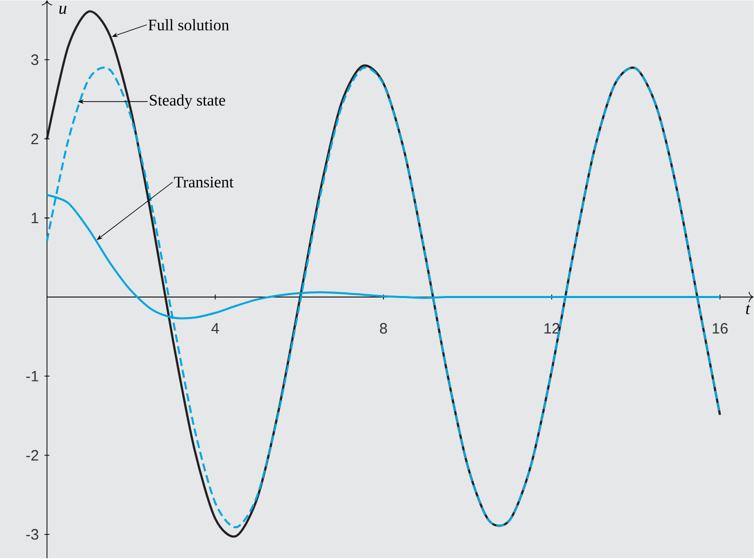 The width and height of the screenshot is (754, 559). What do you see at coordinates (32, 534) in the screenshot?
I see `y-tick-label: -3` at bounding box center [32, 534].